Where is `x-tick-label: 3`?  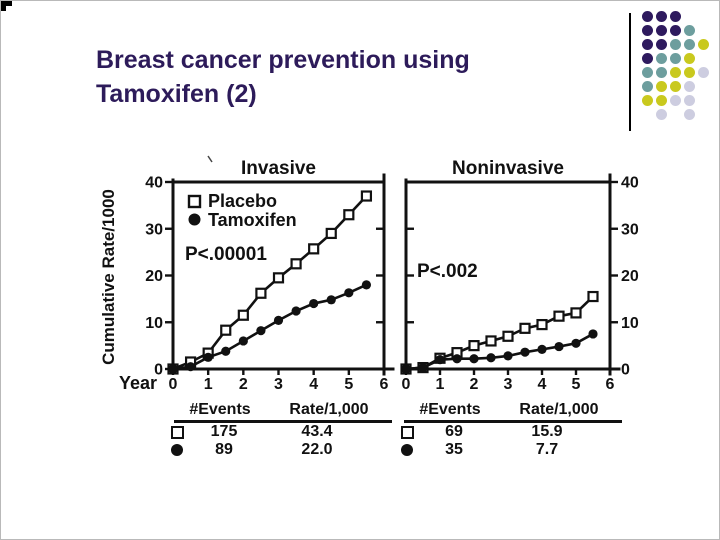
x-tick-label: 3 is located at coordinates (508, 384).